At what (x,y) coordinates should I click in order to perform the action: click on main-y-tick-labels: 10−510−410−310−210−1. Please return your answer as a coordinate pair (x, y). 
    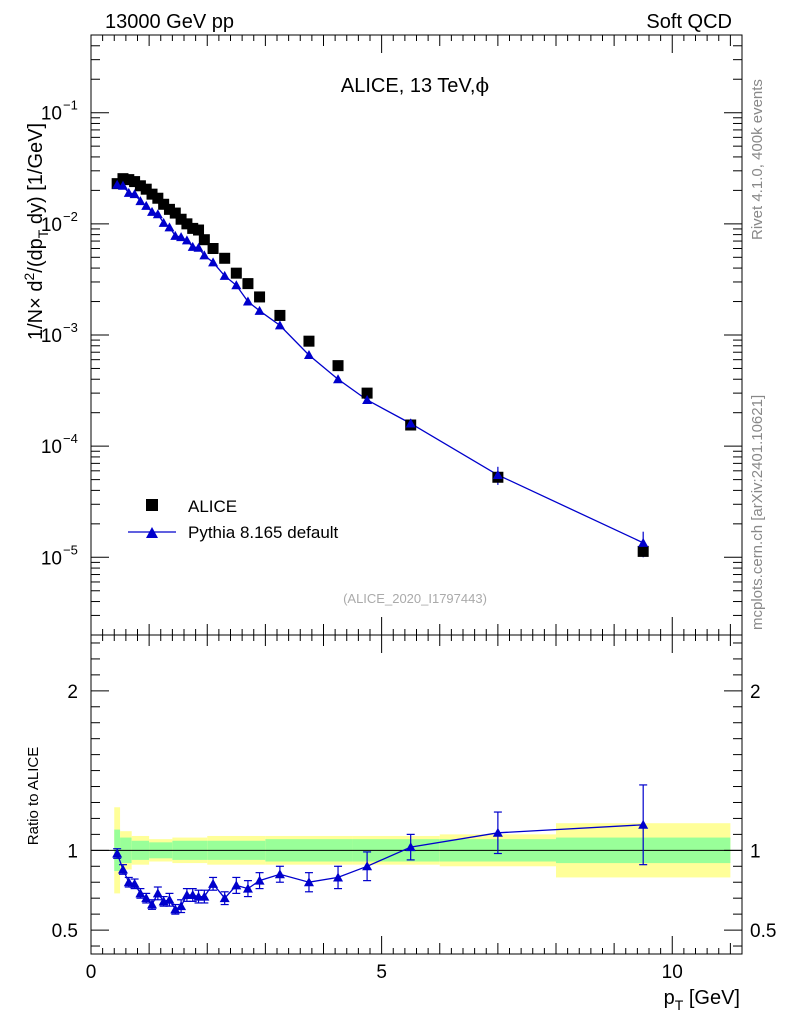
    Looking at the image, I should click on (59, 334).